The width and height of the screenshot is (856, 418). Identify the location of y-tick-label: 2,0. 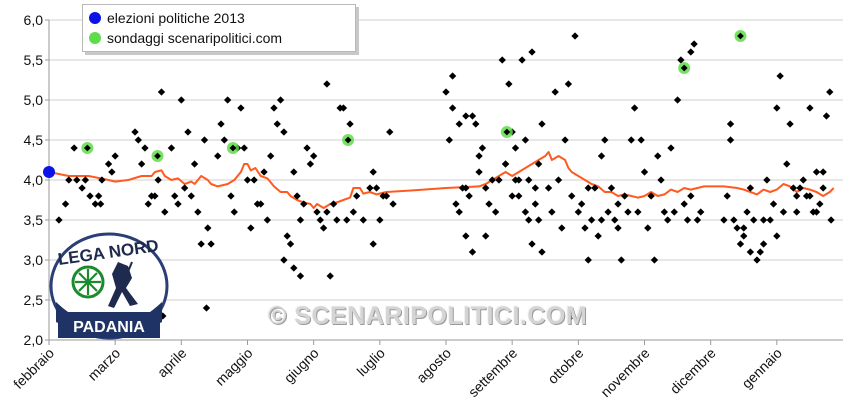
(34, 340).